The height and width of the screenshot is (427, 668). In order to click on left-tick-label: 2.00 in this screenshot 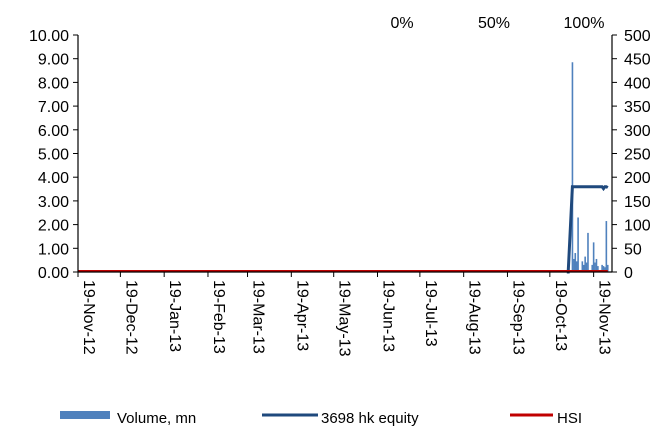, I will do `click(53, 226)`.